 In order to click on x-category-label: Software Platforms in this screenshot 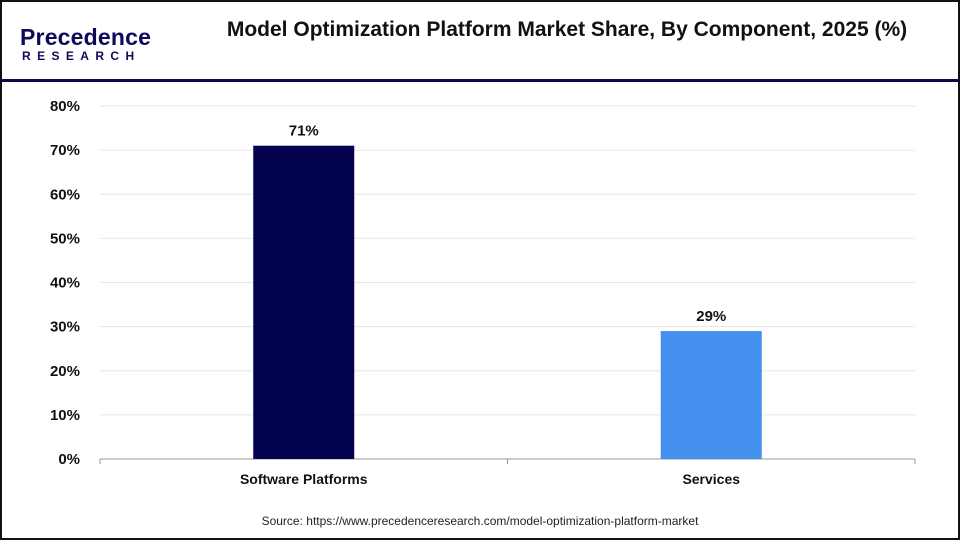, I will do `click(304, 479)`.